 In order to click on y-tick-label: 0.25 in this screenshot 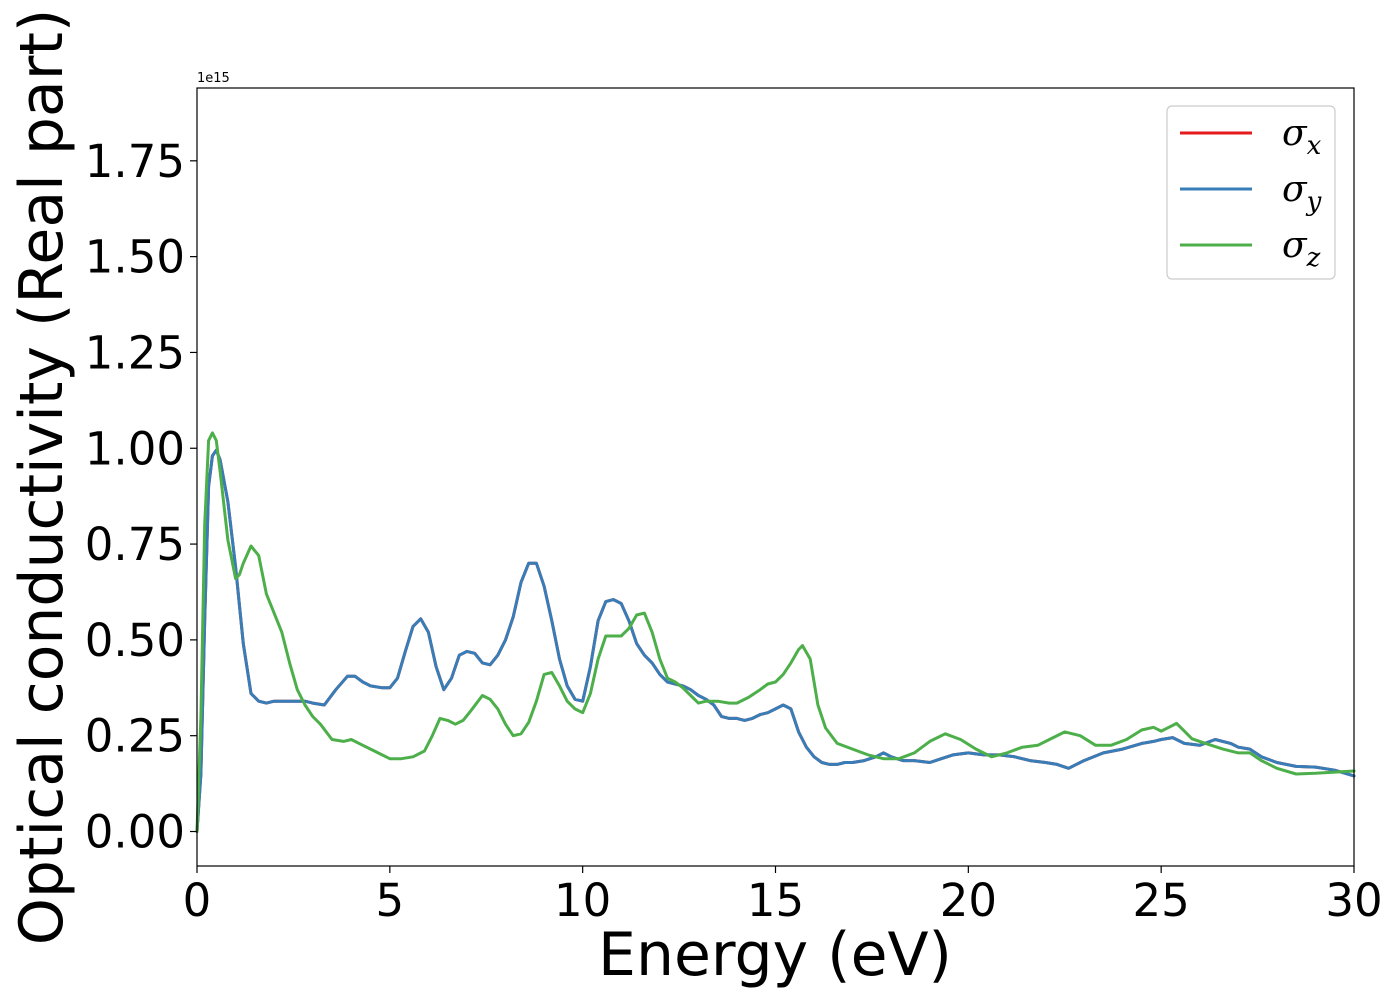, I will do `click(135, 736)`.